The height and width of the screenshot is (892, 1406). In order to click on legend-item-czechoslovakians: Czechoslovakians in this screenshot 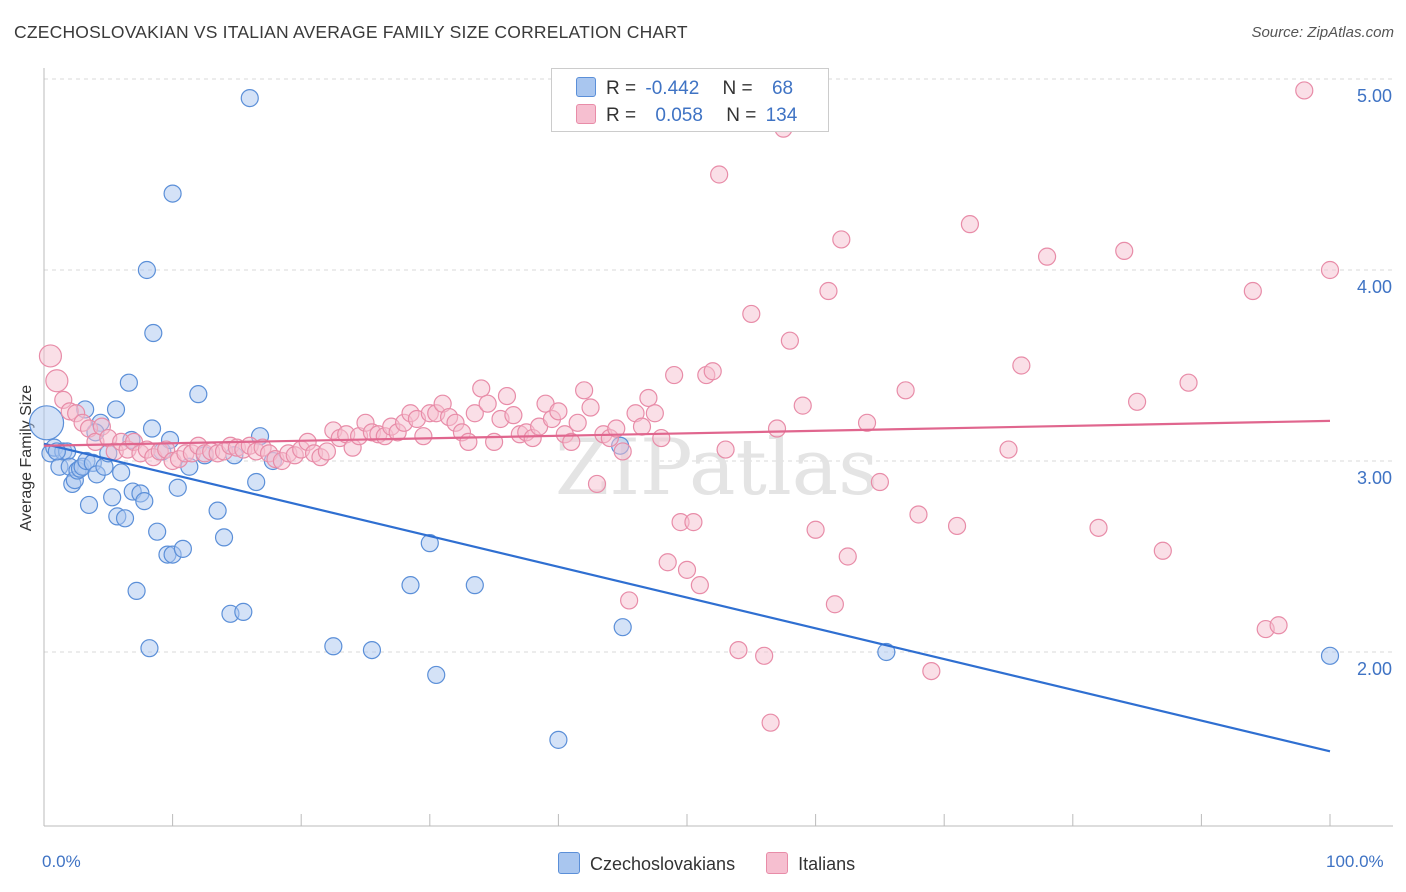, I will do `click(646, 863)`.